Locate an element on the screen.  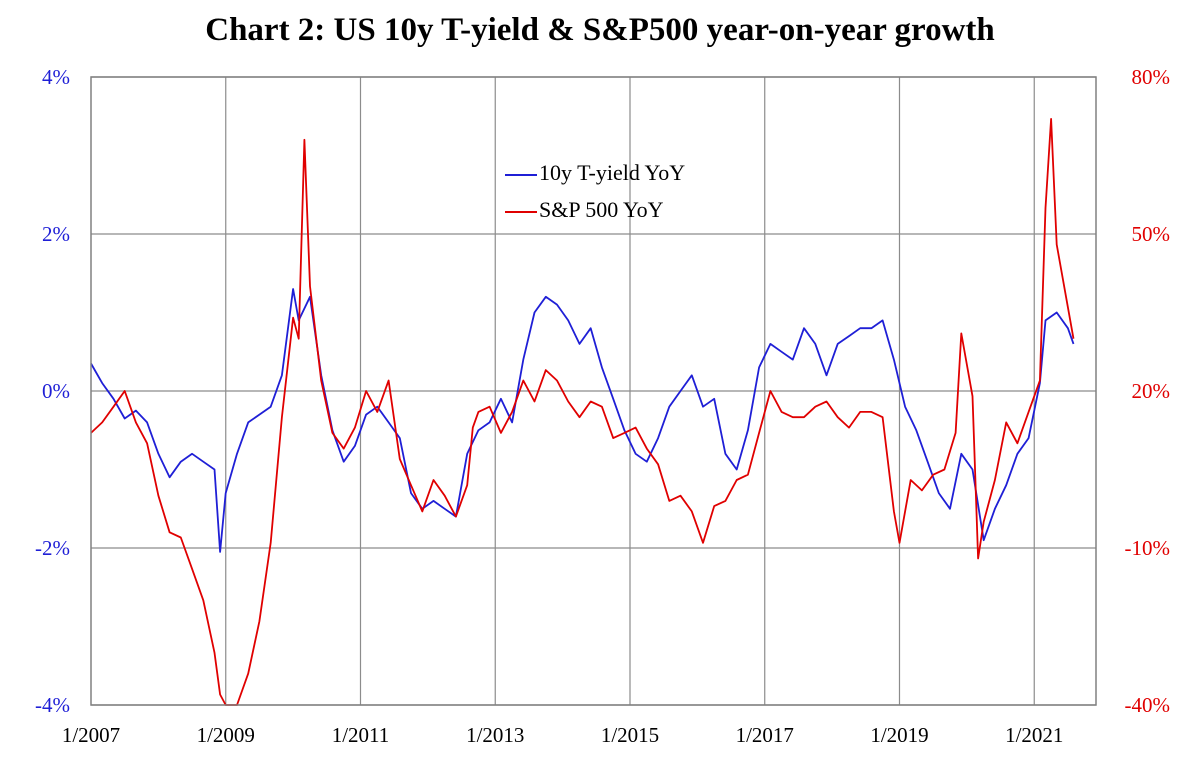
x-tick-label: 1/2007 is located at coordinates (91, 735).